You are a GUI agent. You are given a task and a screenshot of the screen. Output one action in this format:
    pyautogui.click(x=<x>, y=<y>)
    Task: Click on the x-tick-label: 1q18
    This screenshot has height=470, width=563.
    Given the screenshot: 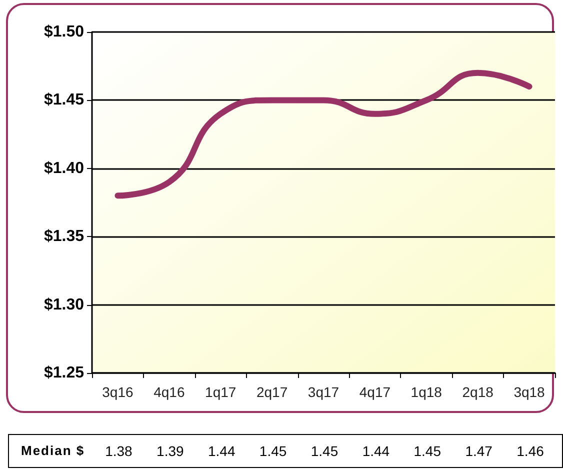 What is the action you would take?
    pyautogui.click(x=426, y=392)
    